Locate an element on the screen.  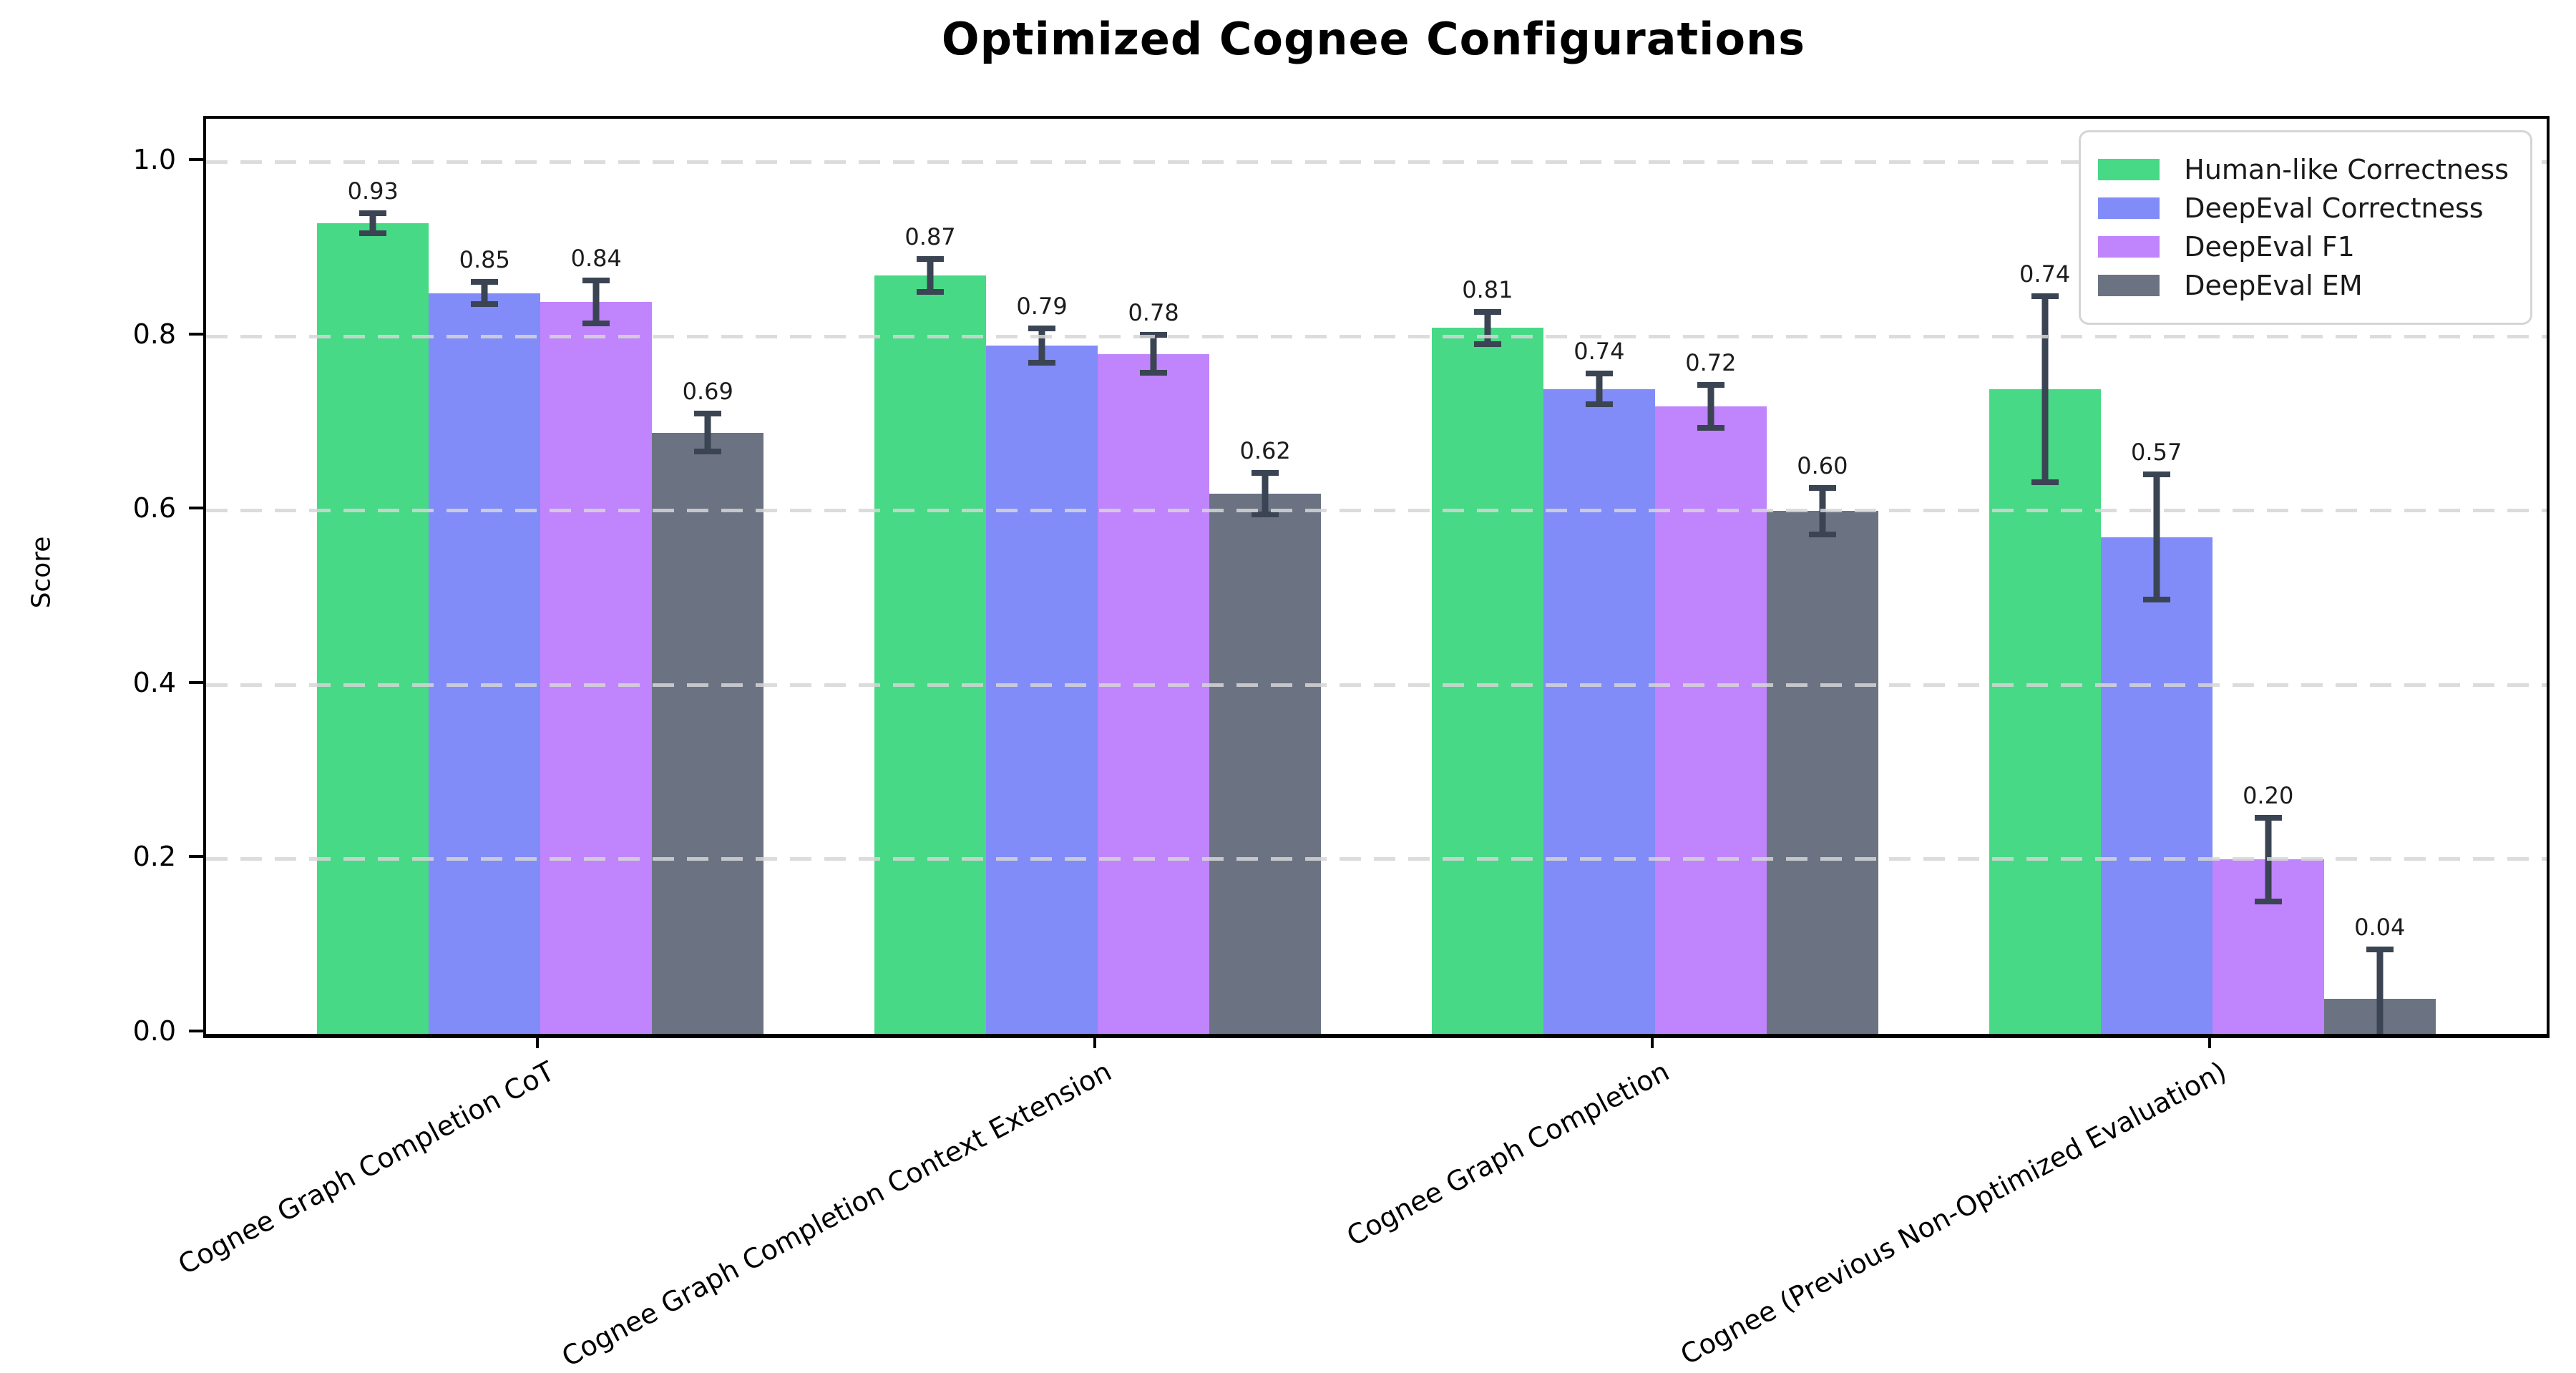
bar-slot: 0.57 is located at coordinates (2156, 576).